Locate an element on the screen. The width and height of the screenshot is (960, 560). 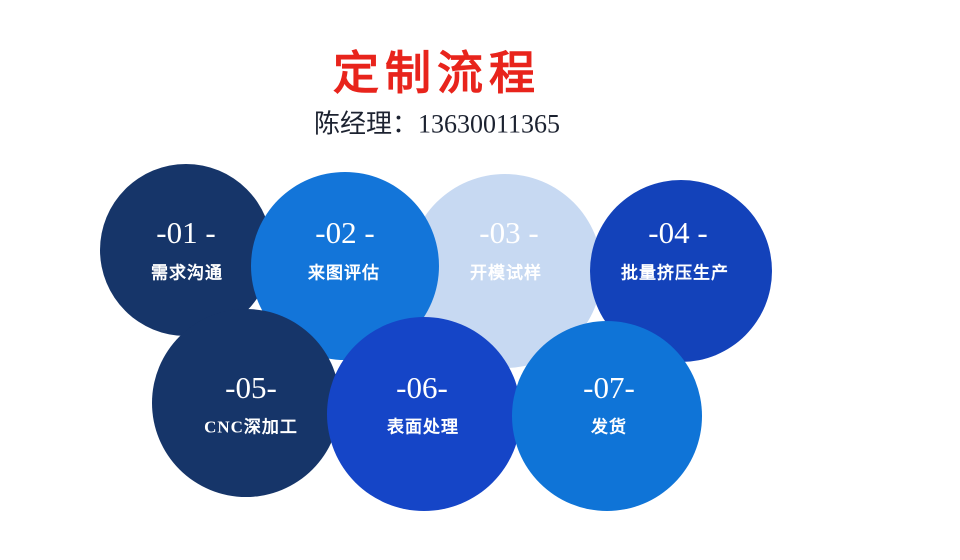
step-number-3: -03 - is located at coordinates (509, 232).